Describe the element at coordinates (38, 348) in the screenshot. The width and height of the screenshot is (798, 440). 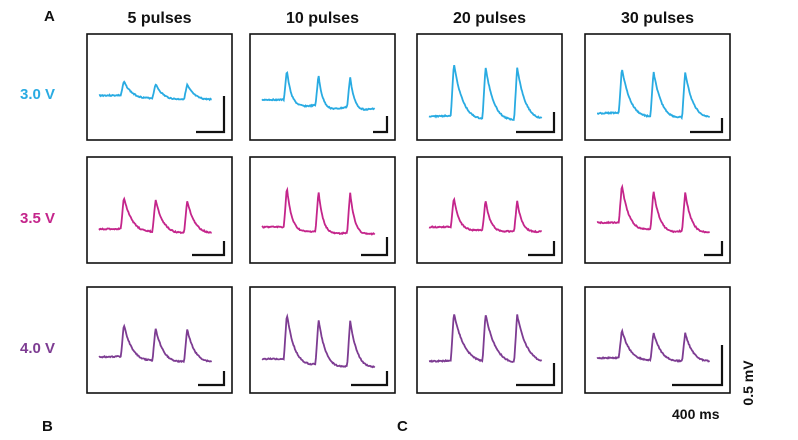
I see `row-label: 4.0 V` at that location.